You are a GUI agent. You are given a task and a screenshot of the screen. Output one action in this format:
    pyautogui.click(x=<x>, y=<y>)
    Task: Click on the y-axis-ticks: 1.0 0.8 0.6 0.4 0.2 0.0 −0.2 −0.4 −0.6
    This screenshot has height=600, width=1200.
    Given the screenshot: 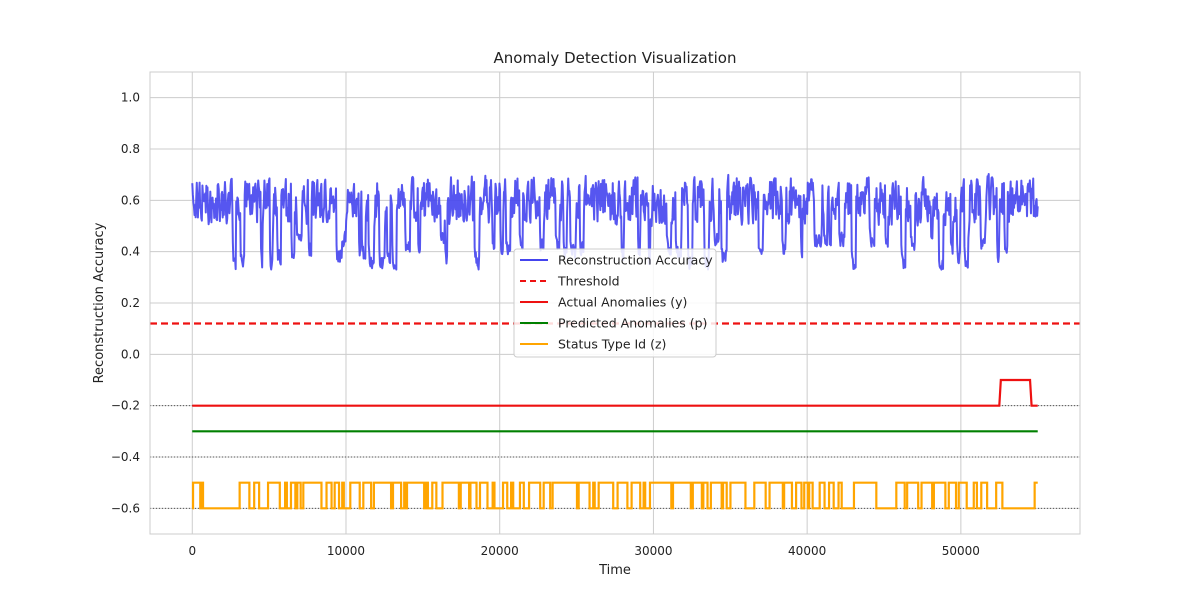 What is the action you would take?
    pyautogui.click(x=125, y=303)
    